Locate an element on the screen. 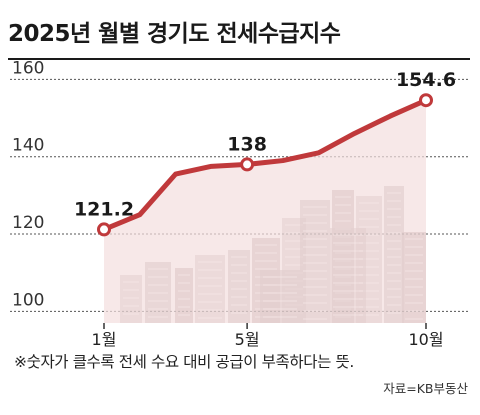 This screenshot has height=415, width=480. chart-title: 2025년 월별 경기도 전세수급지수 is located at coordinates (174, 34).